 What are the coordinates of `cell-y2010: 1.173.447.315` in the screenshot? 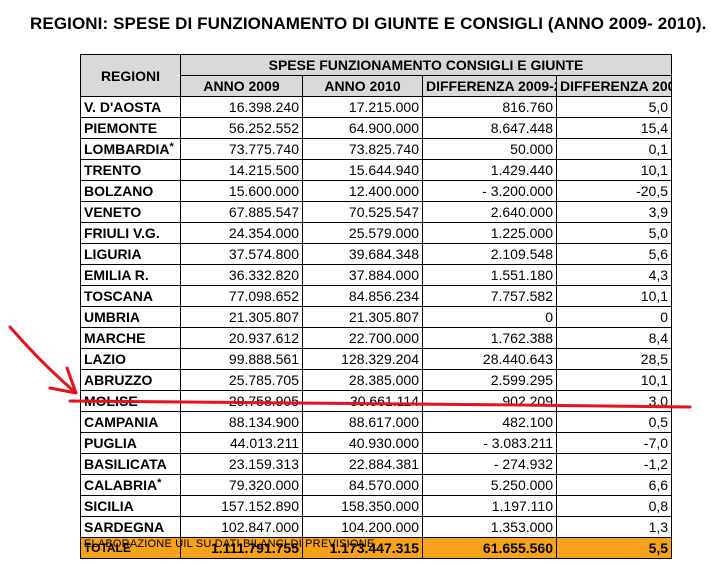 It's located at (362, 548).